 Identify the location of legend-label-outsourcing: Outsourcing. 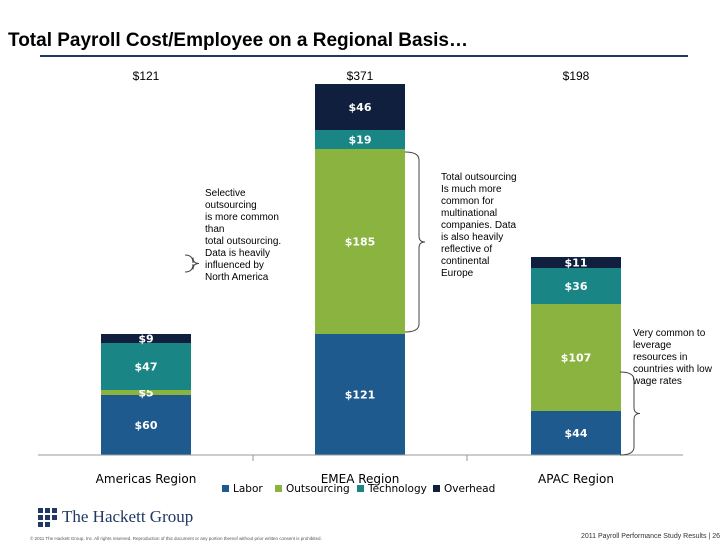
(318, 489).